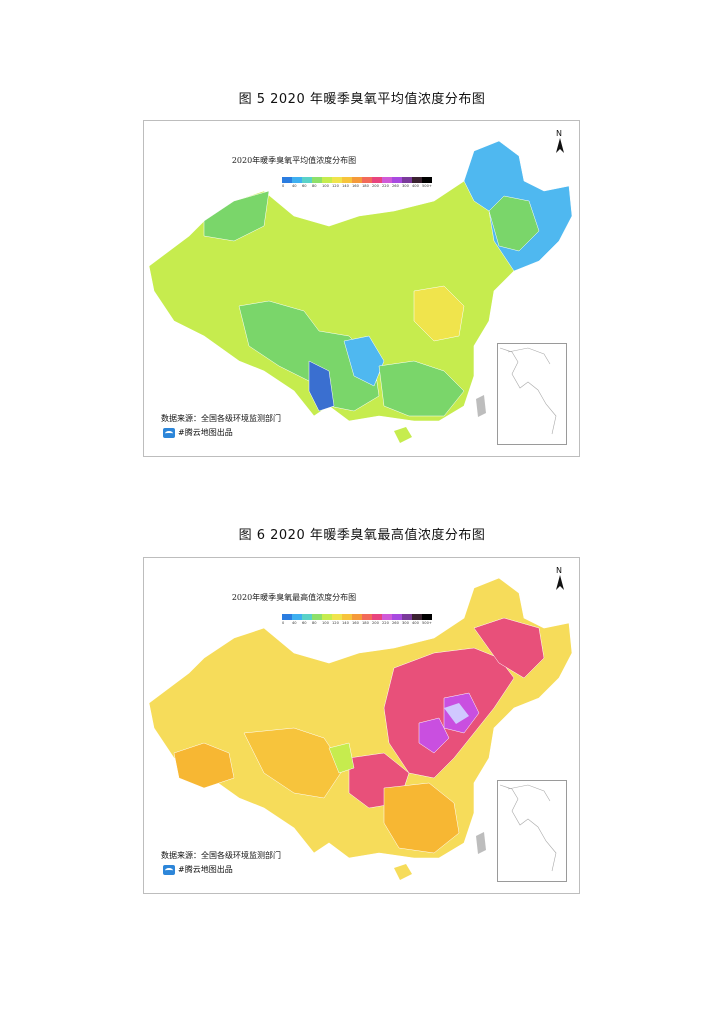 The image size is (724, 1024). I want to click on figure-6-caption: 图 6 2020 年暖季臭氧最高值浓度分布图, so click(362, 535).